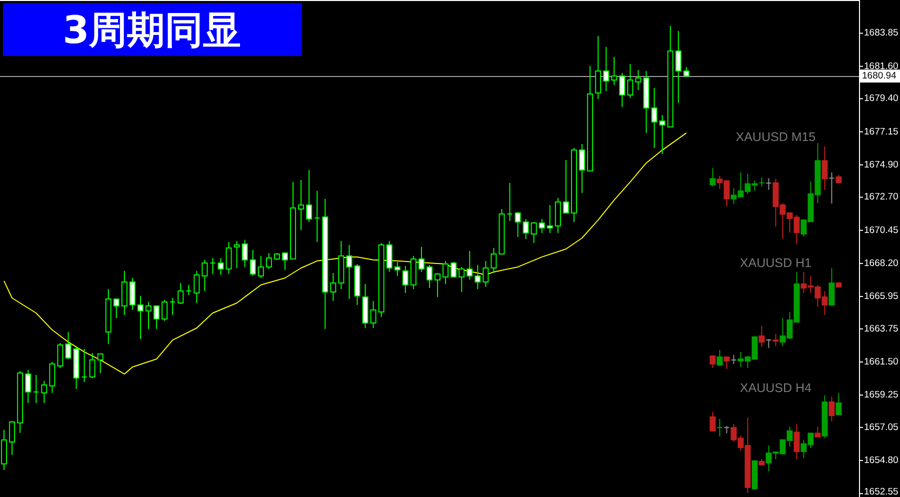 The width and height of the screenshot is (900, 497). Describe the element at coordinates (881, 132) in the screenshot. I see `y-tick-label: 1677.15` at that location.